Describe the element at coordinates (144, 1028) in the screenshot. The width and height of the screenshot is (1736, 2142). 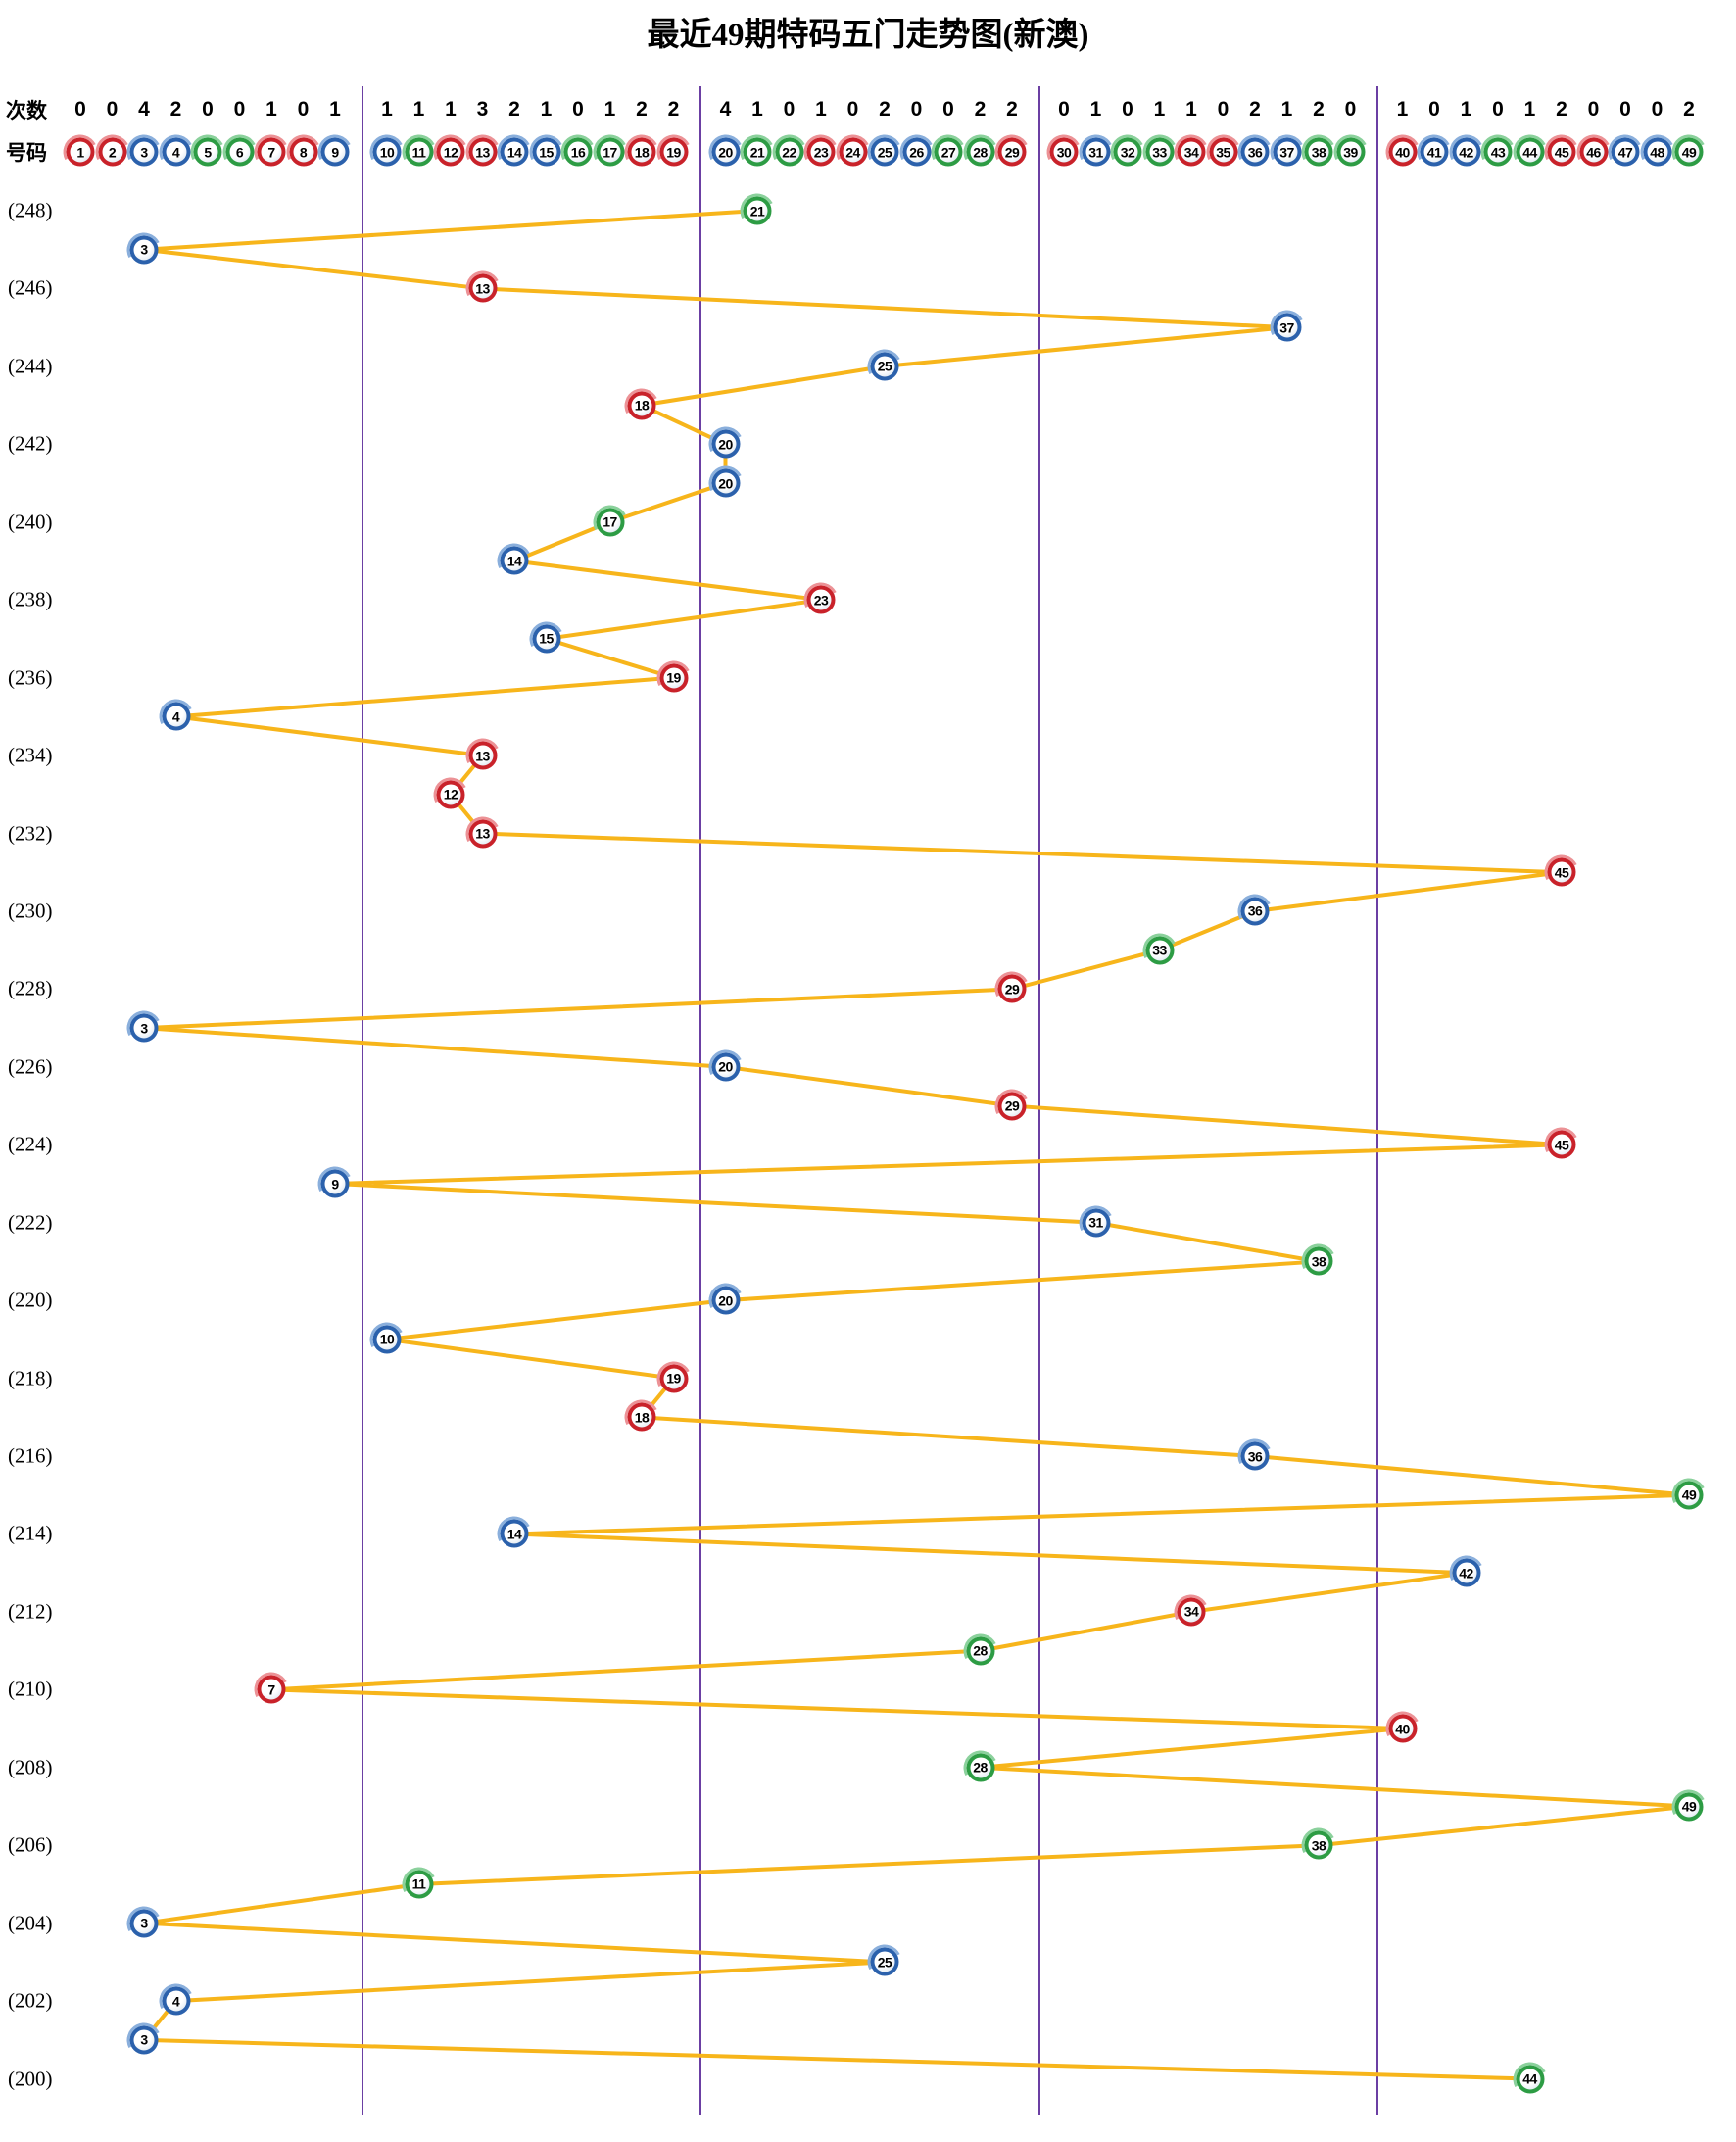
I see `ball-number: 3` at that location.